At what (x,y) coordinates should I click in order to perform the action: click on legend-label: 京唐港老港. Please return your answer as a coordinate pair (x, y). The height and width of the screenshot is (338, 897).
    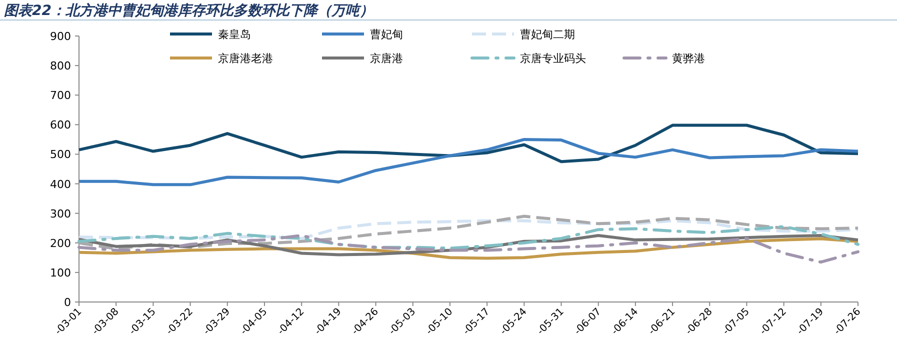
    Looking at the image, I should click on (245, 58).